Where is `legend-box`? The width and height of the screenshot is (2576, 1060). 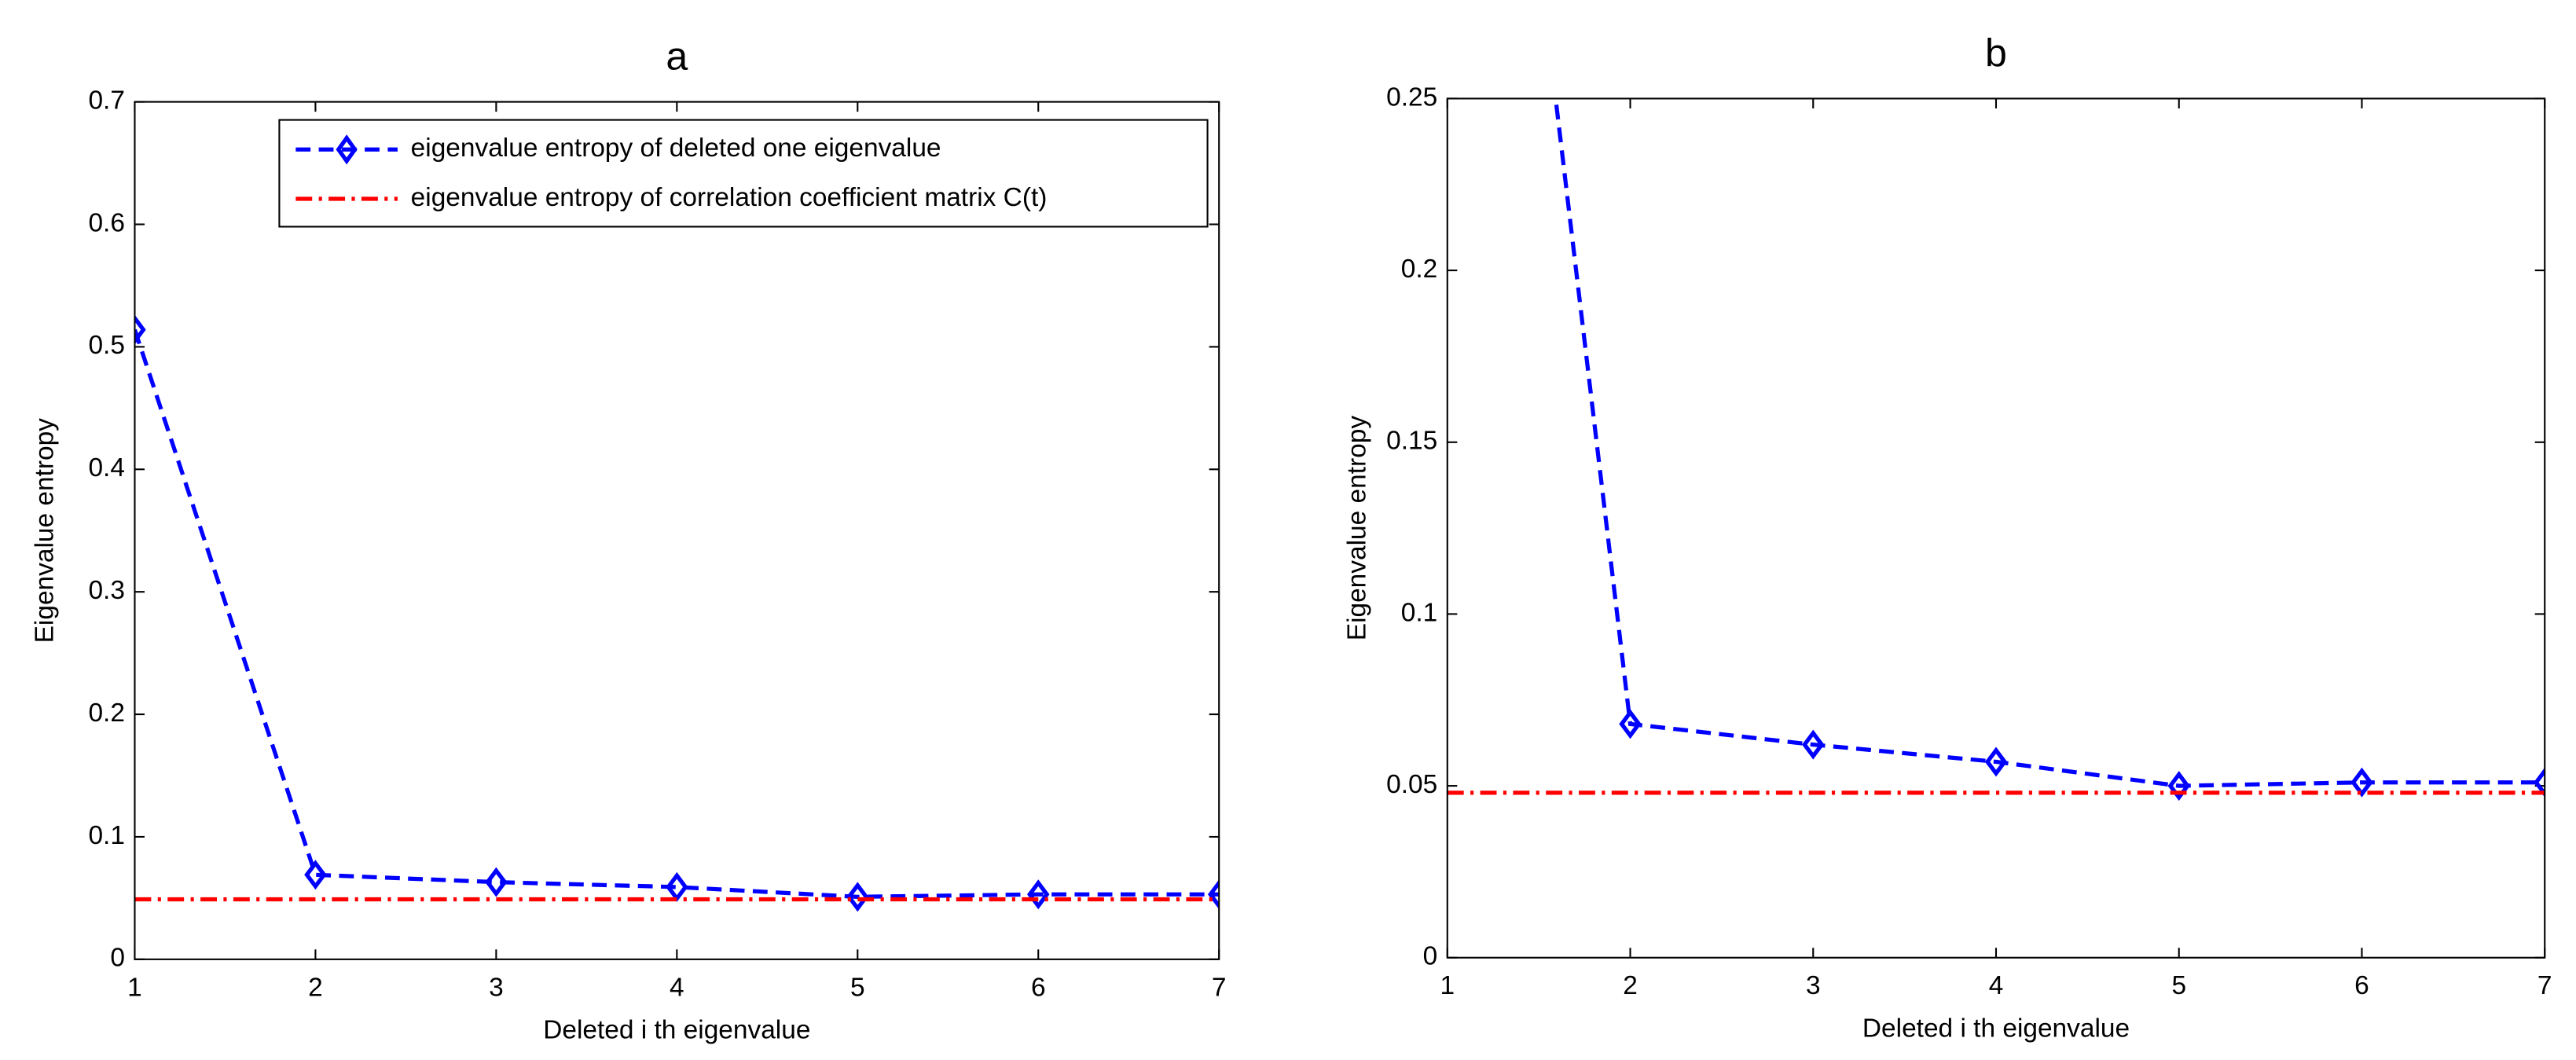
legend-box is located at coordinates (743, 173).